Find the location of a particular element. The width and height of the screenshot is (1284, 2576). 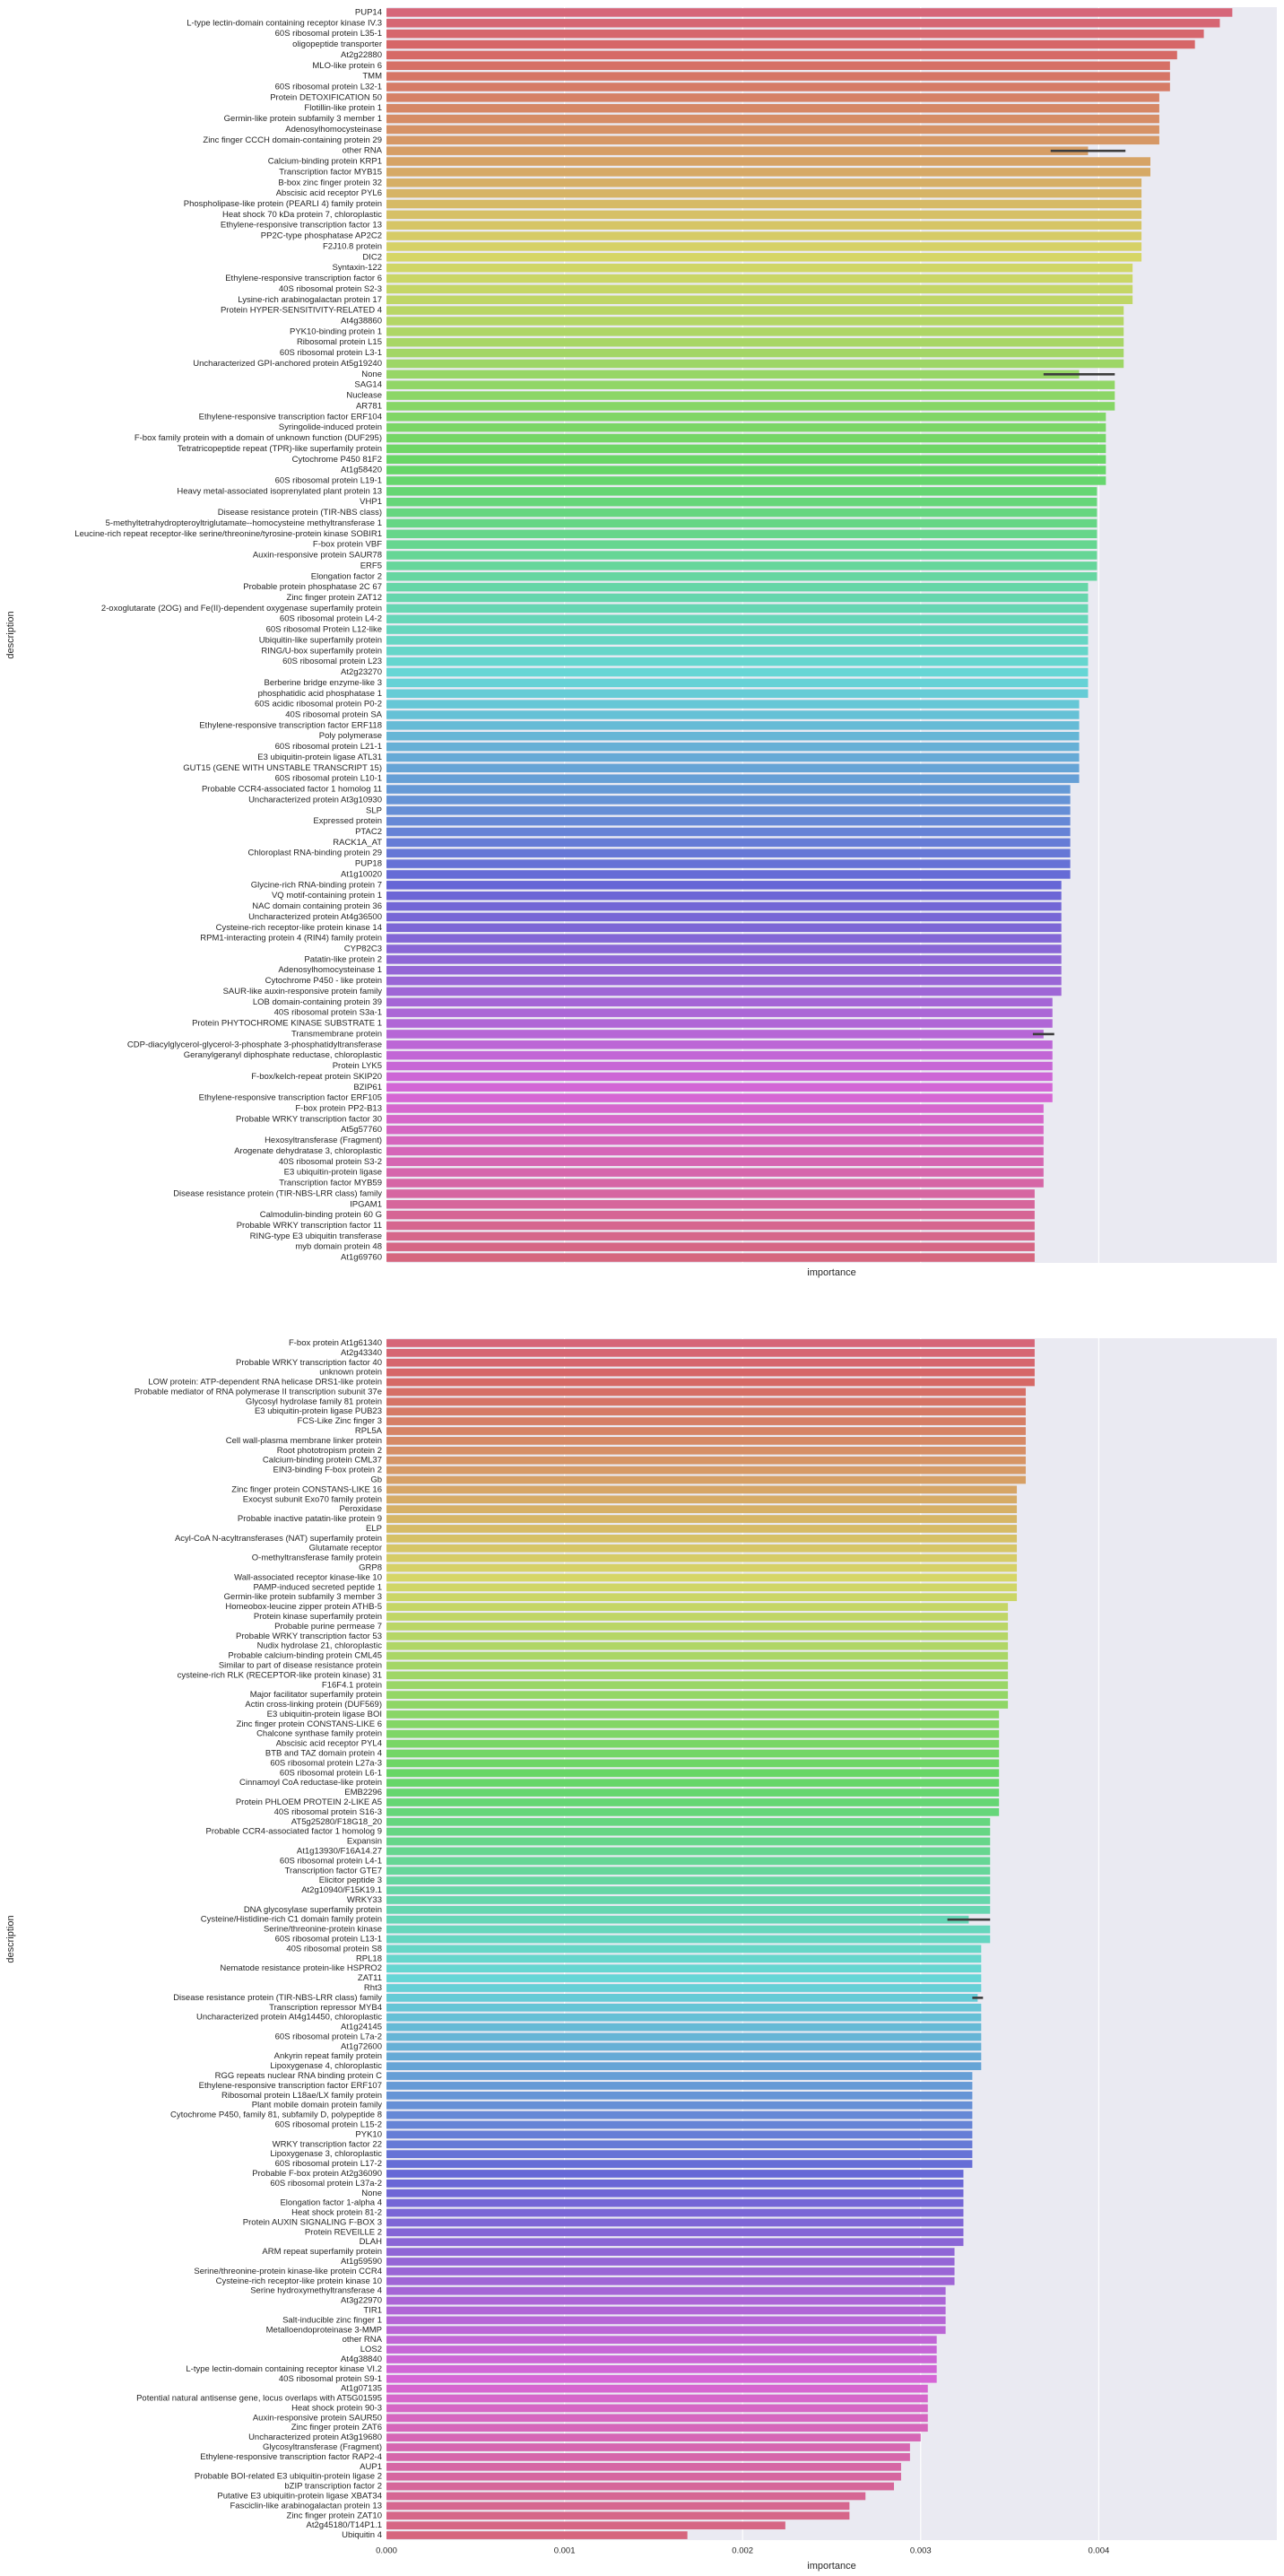

y-tick-label: Protein LYK5 is located at coordinates (357, 1066).